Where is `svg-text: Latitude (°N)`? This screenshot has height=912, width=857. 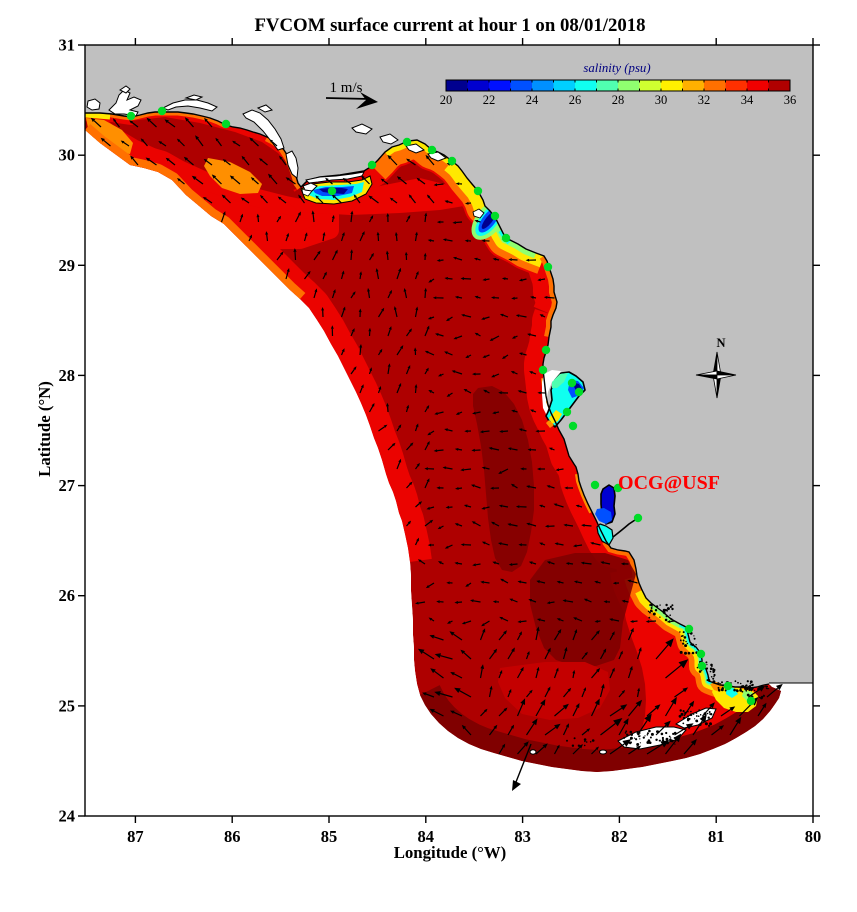 svg-text: Latitude (°N) is located at coordinates (44, 429).